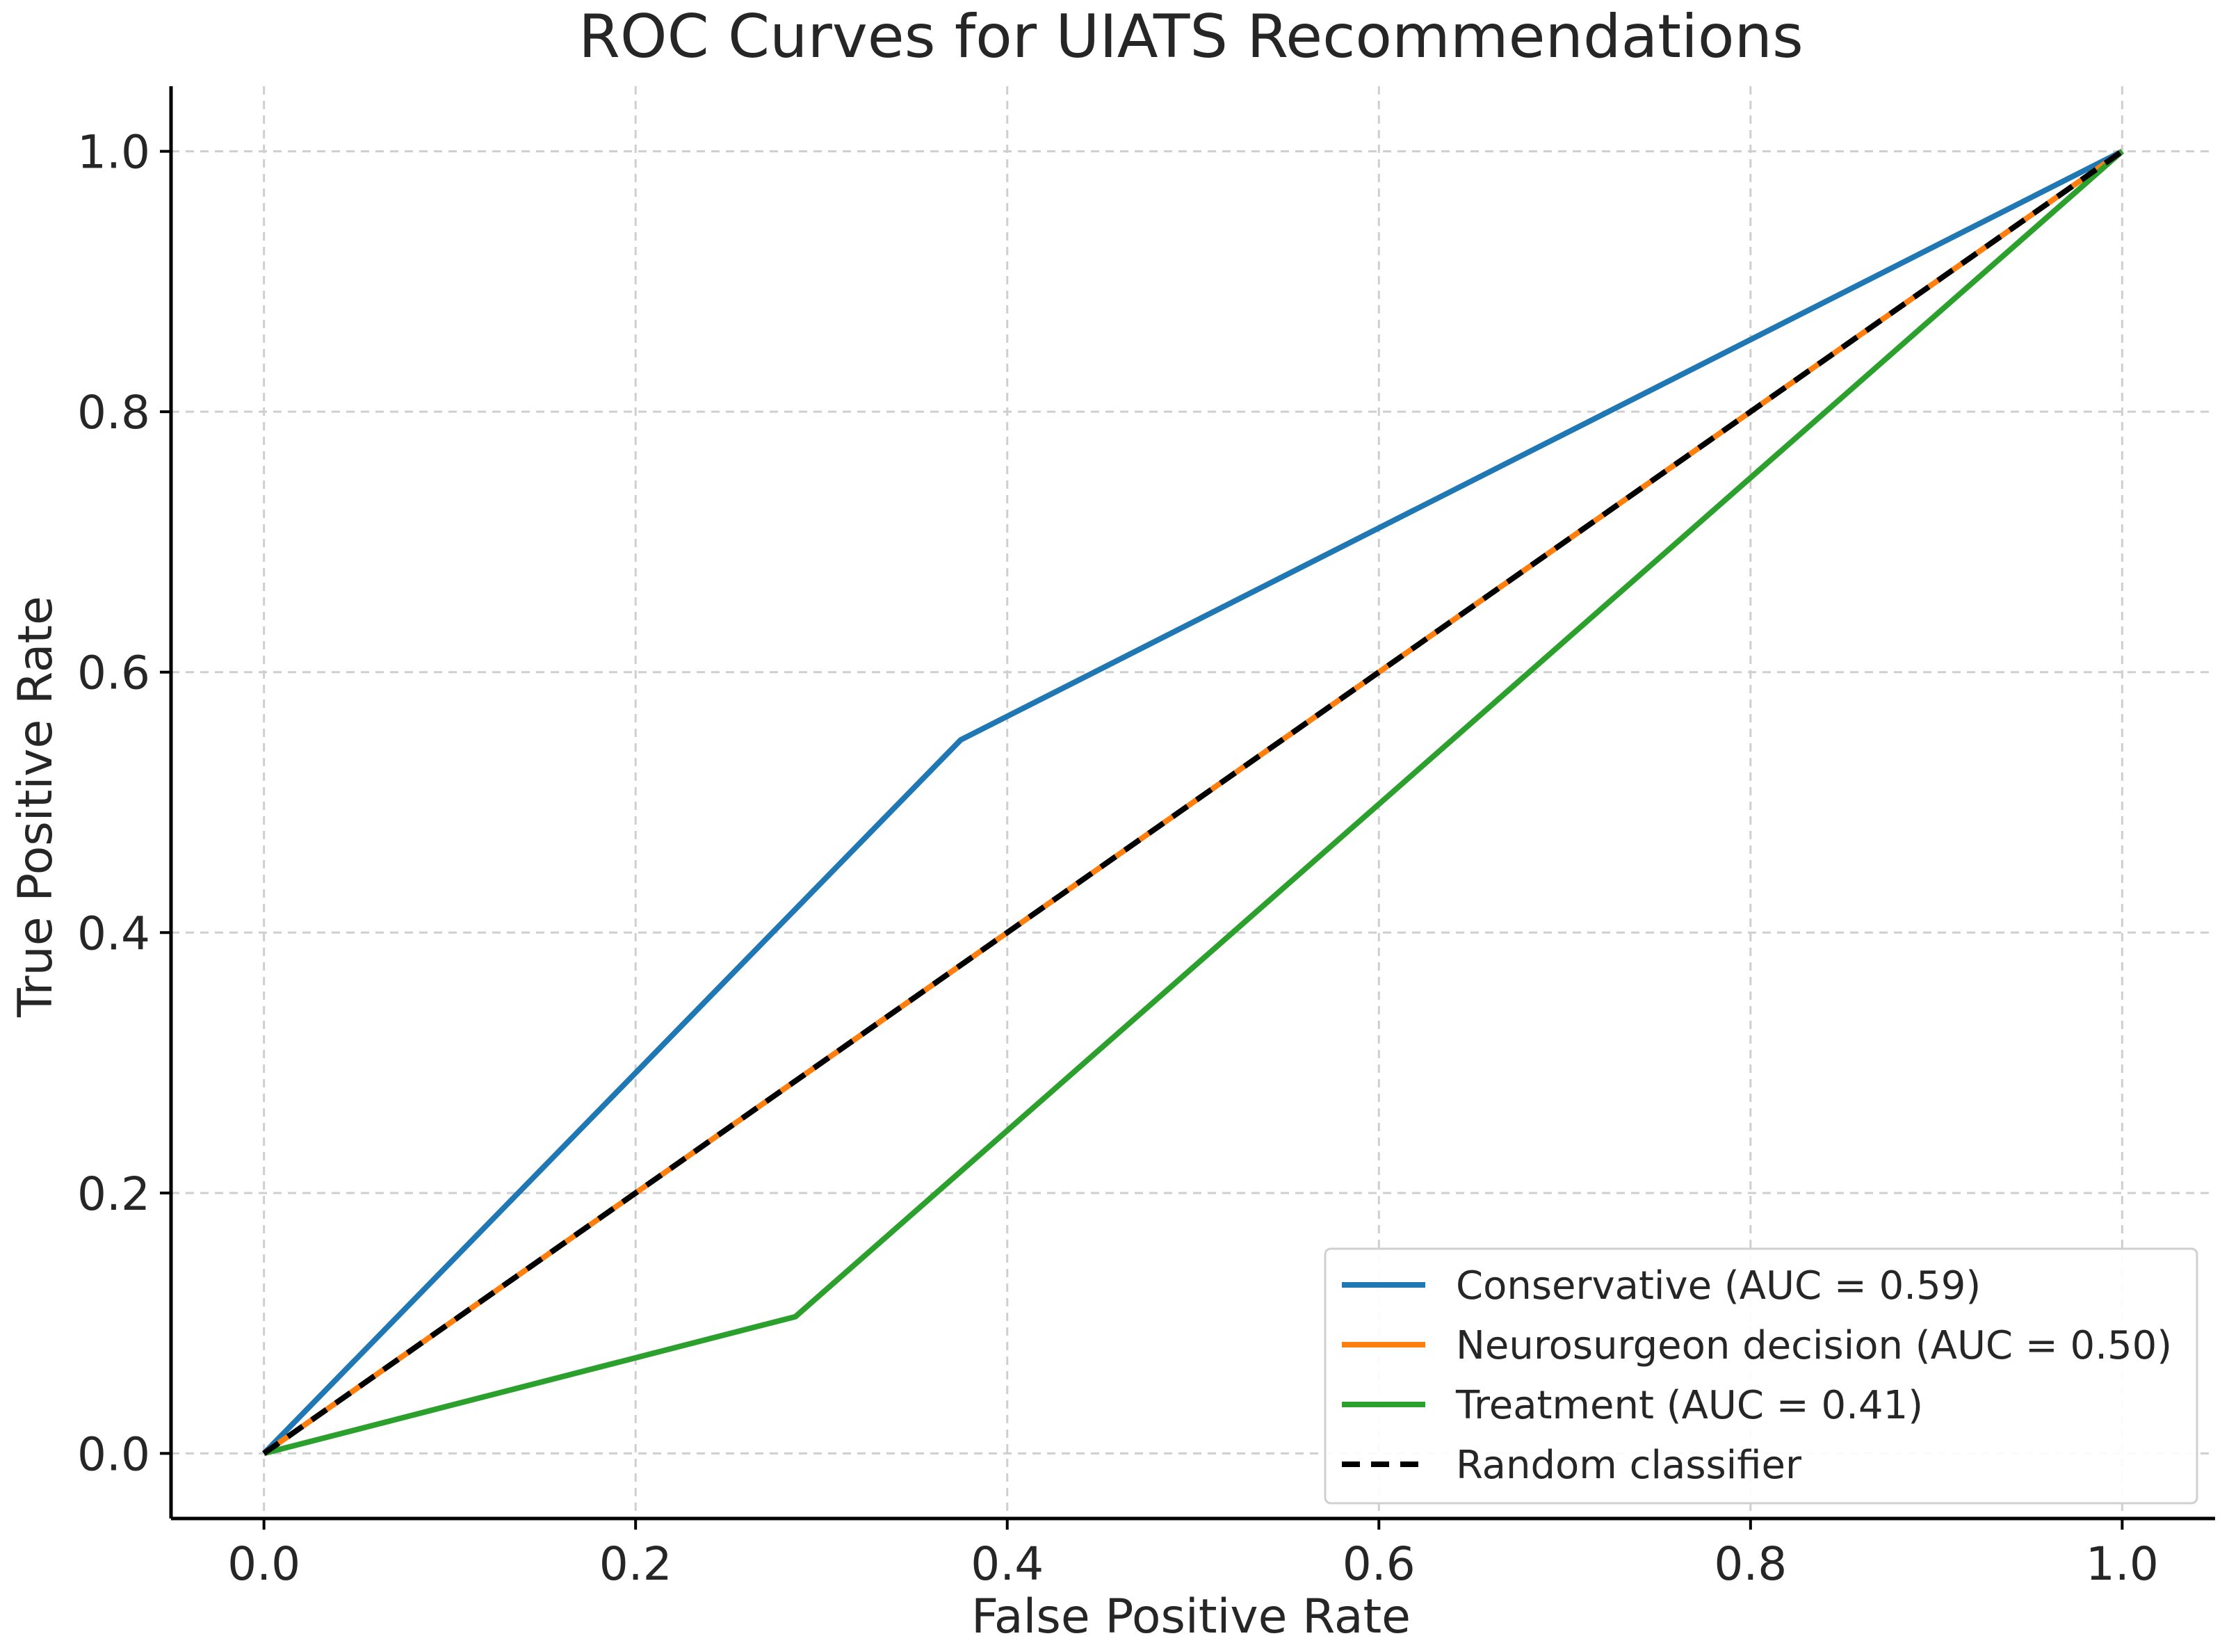 This screenshot has width=2229, height=1652. Describe the element at coordinates (113, 152) in the screenshot. I see `y-tick-label-5: 1.0` at that location.